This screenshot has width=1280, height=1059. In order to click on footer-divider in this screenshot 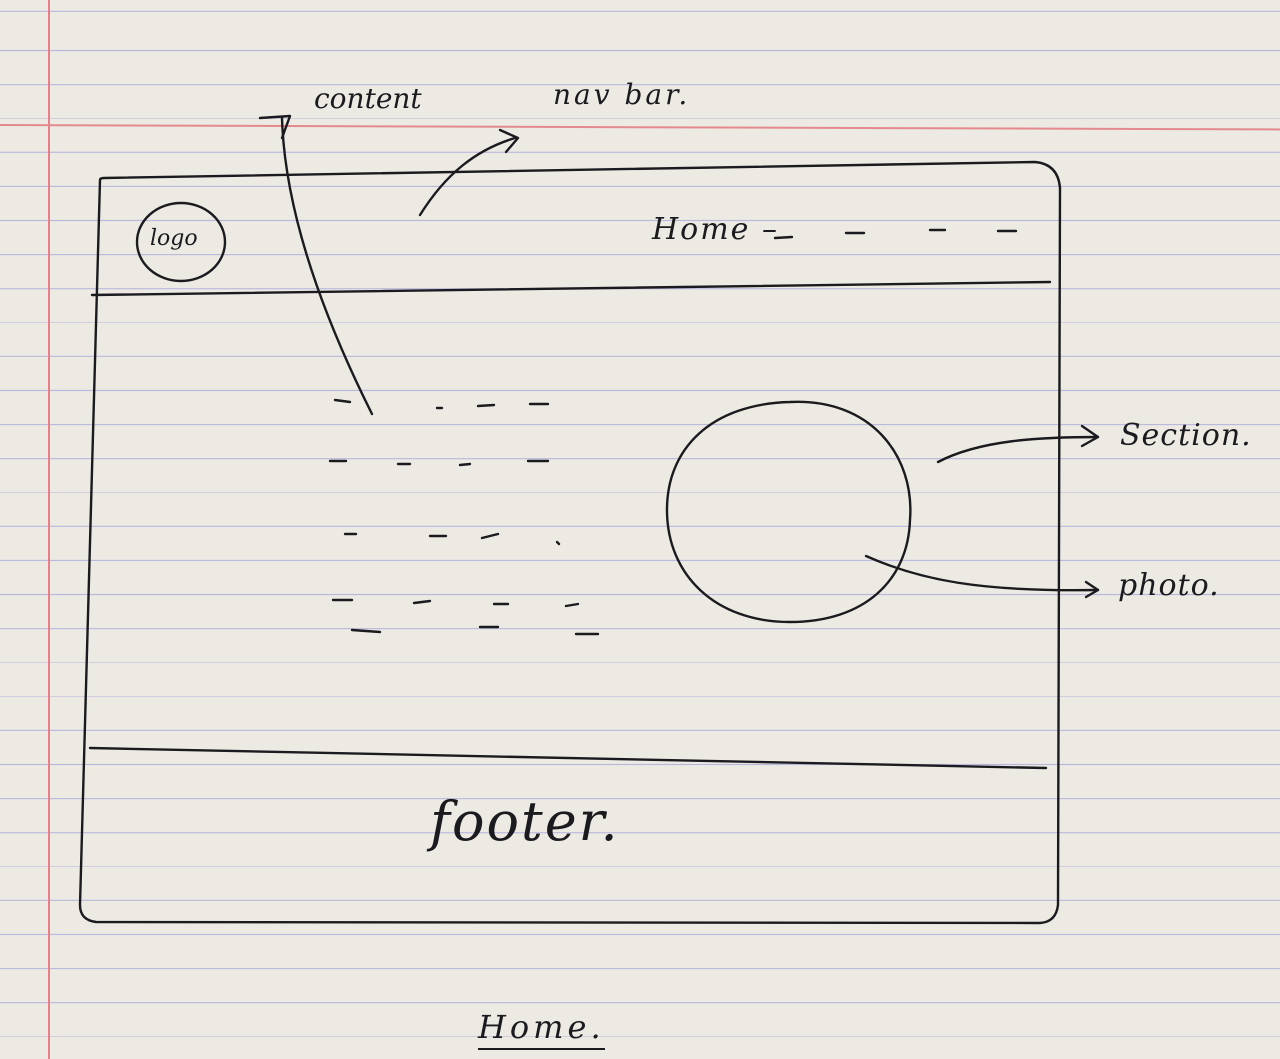, I will do `click(568, 758)`.